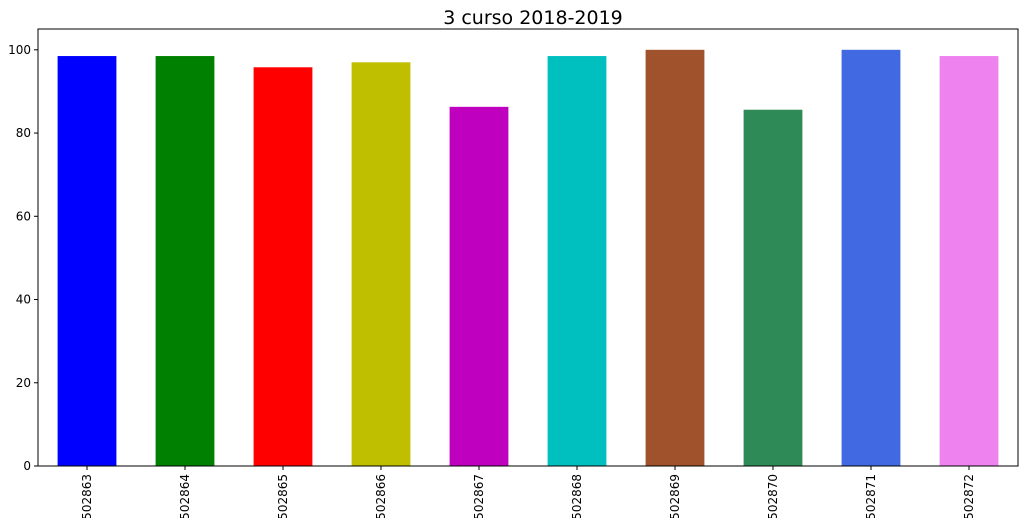 The height and width of the screenshot is (522, 1025). What do you see at coordinates (283, 496) in the screenshot?
I see `x-tick-label: 502865` at bounding box center [283, 496].